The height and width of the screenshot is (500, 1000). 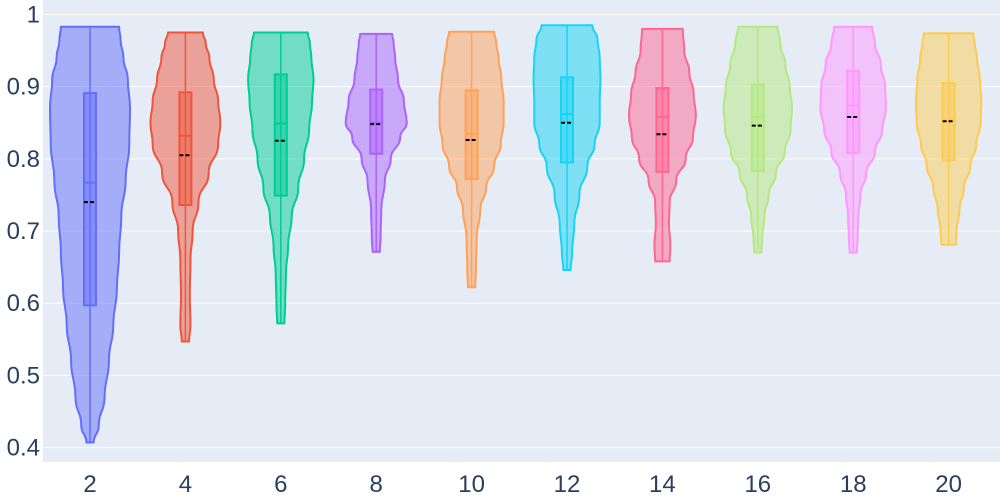 What do you see at coordinates (23, 303) in the screenshot?
I see `y-tick-label: 0.6` at bounding box center [23, 303].